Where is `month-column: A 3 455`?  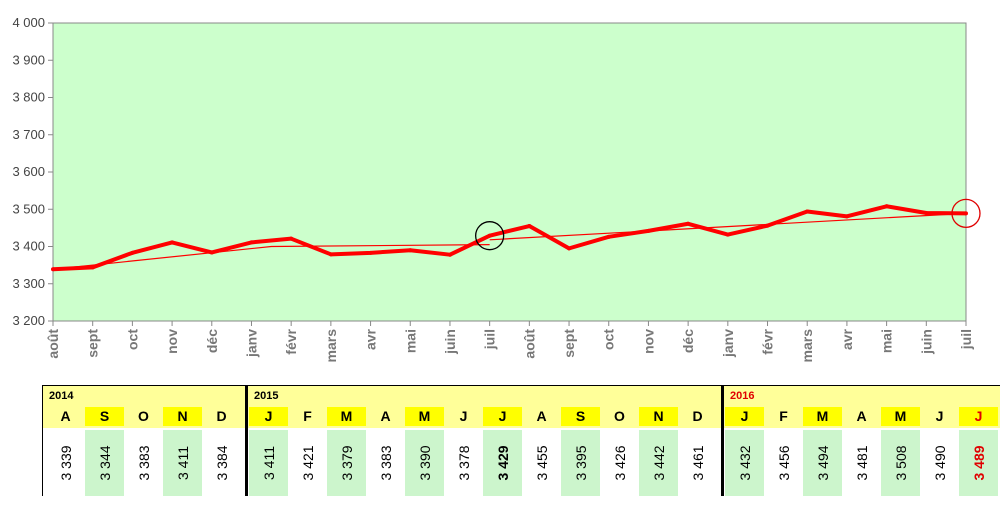 month-column: A 3 455 is located at coordinates (541, 441).